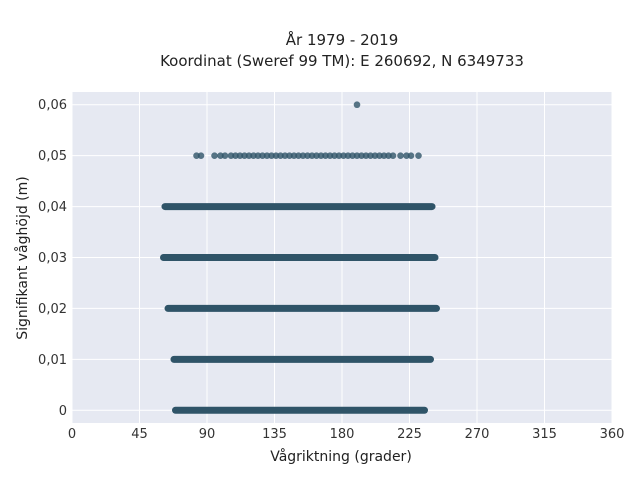 The image size is (640, 480). I want to click on x-tick-label: 90, so click(207, 434).